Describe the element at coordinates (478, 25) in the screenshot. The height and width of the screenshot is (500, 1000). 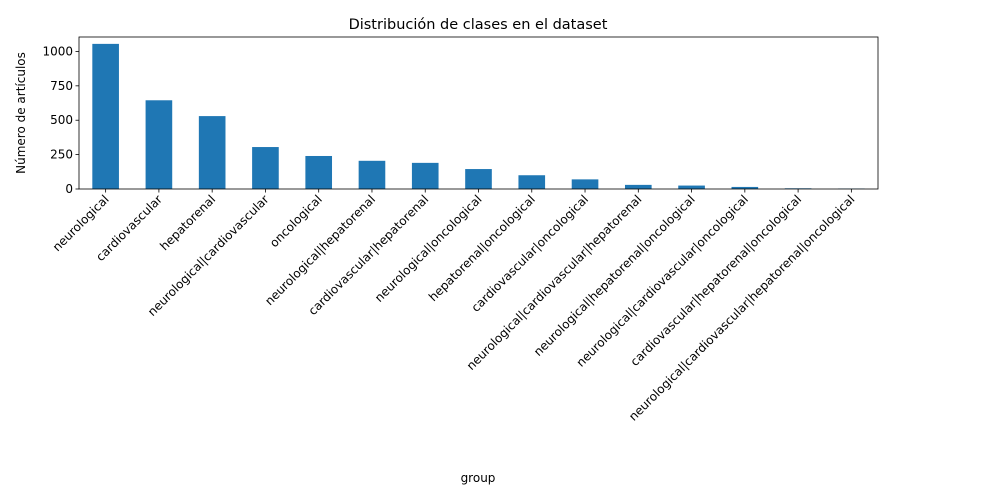
I see `chart-title: Distribución de clases en el dataset` at that location.